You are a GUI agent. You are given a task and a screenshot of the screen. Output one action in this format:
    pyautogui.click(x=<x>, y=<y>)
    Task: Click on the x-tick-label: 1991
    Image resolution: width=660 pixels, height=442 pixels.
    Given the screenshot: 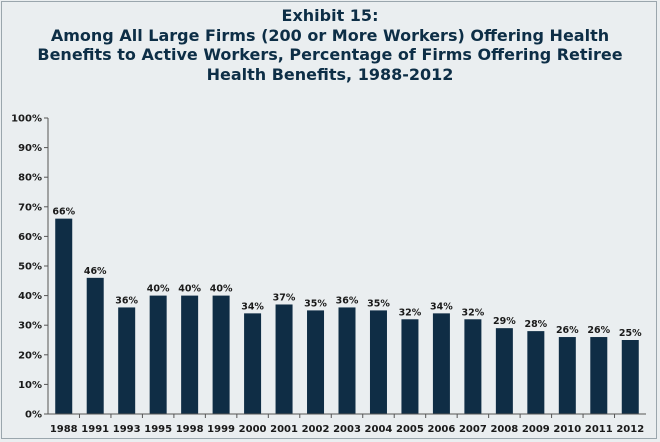 What is the action you would take?
    pyautogui.click(x=95, y=429)
    